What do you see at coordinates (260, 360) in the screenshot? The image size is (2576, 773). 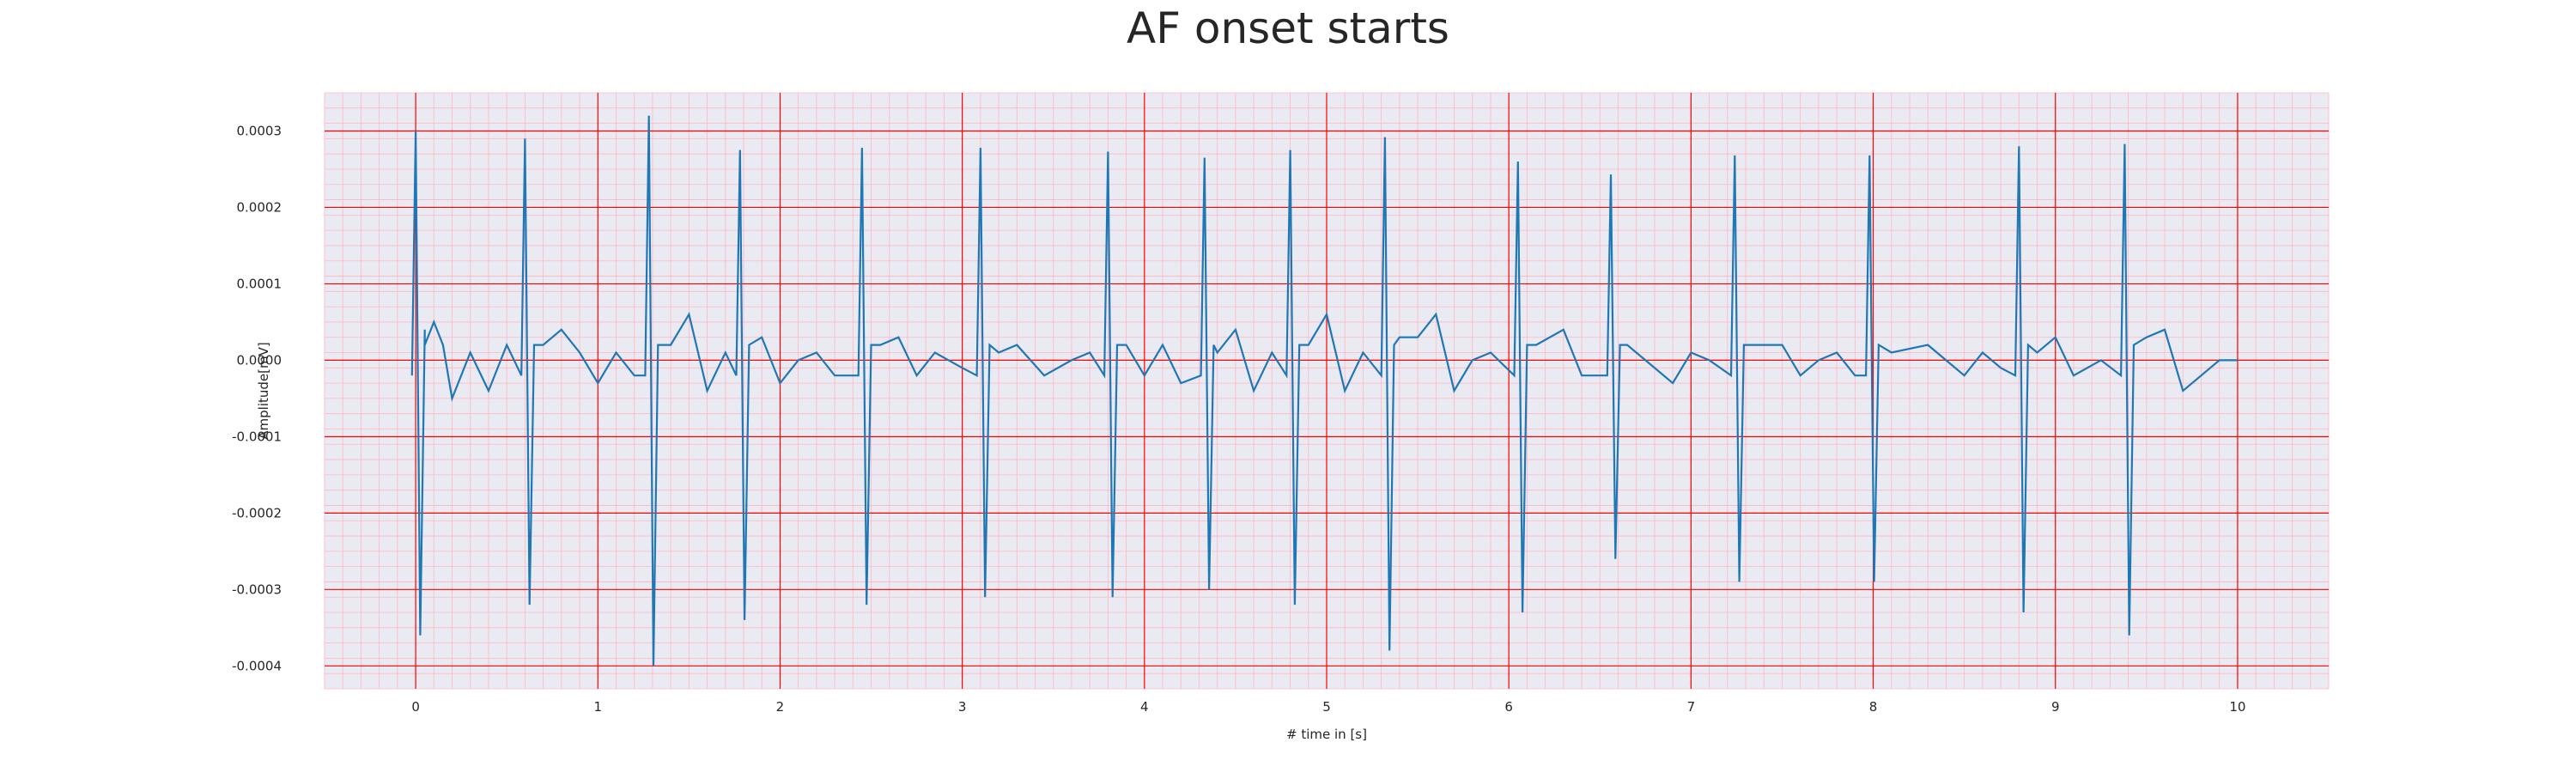 I see `y-tick-label: 0.0000` at bounding box center [260, 360].